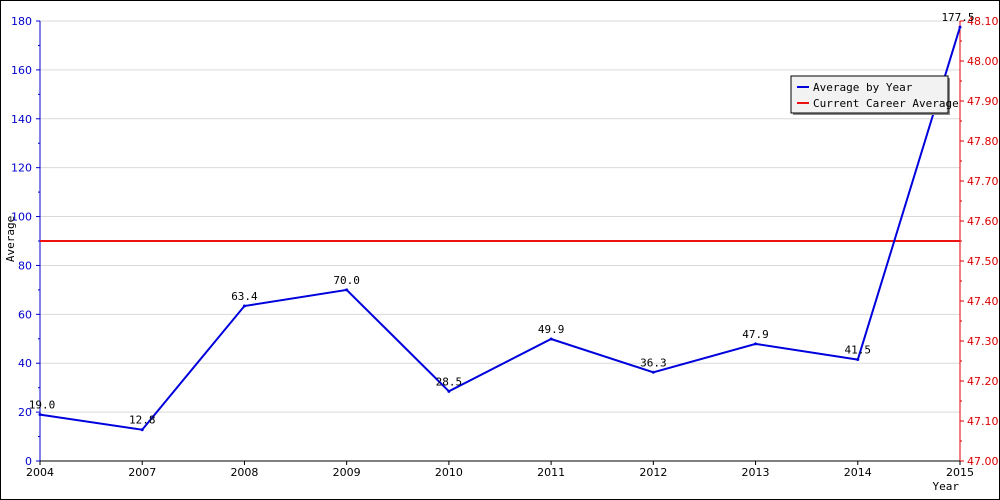 The image size is (1000, 500). I want to click on x-axis-tick-label: 2004, so click(40, 472).